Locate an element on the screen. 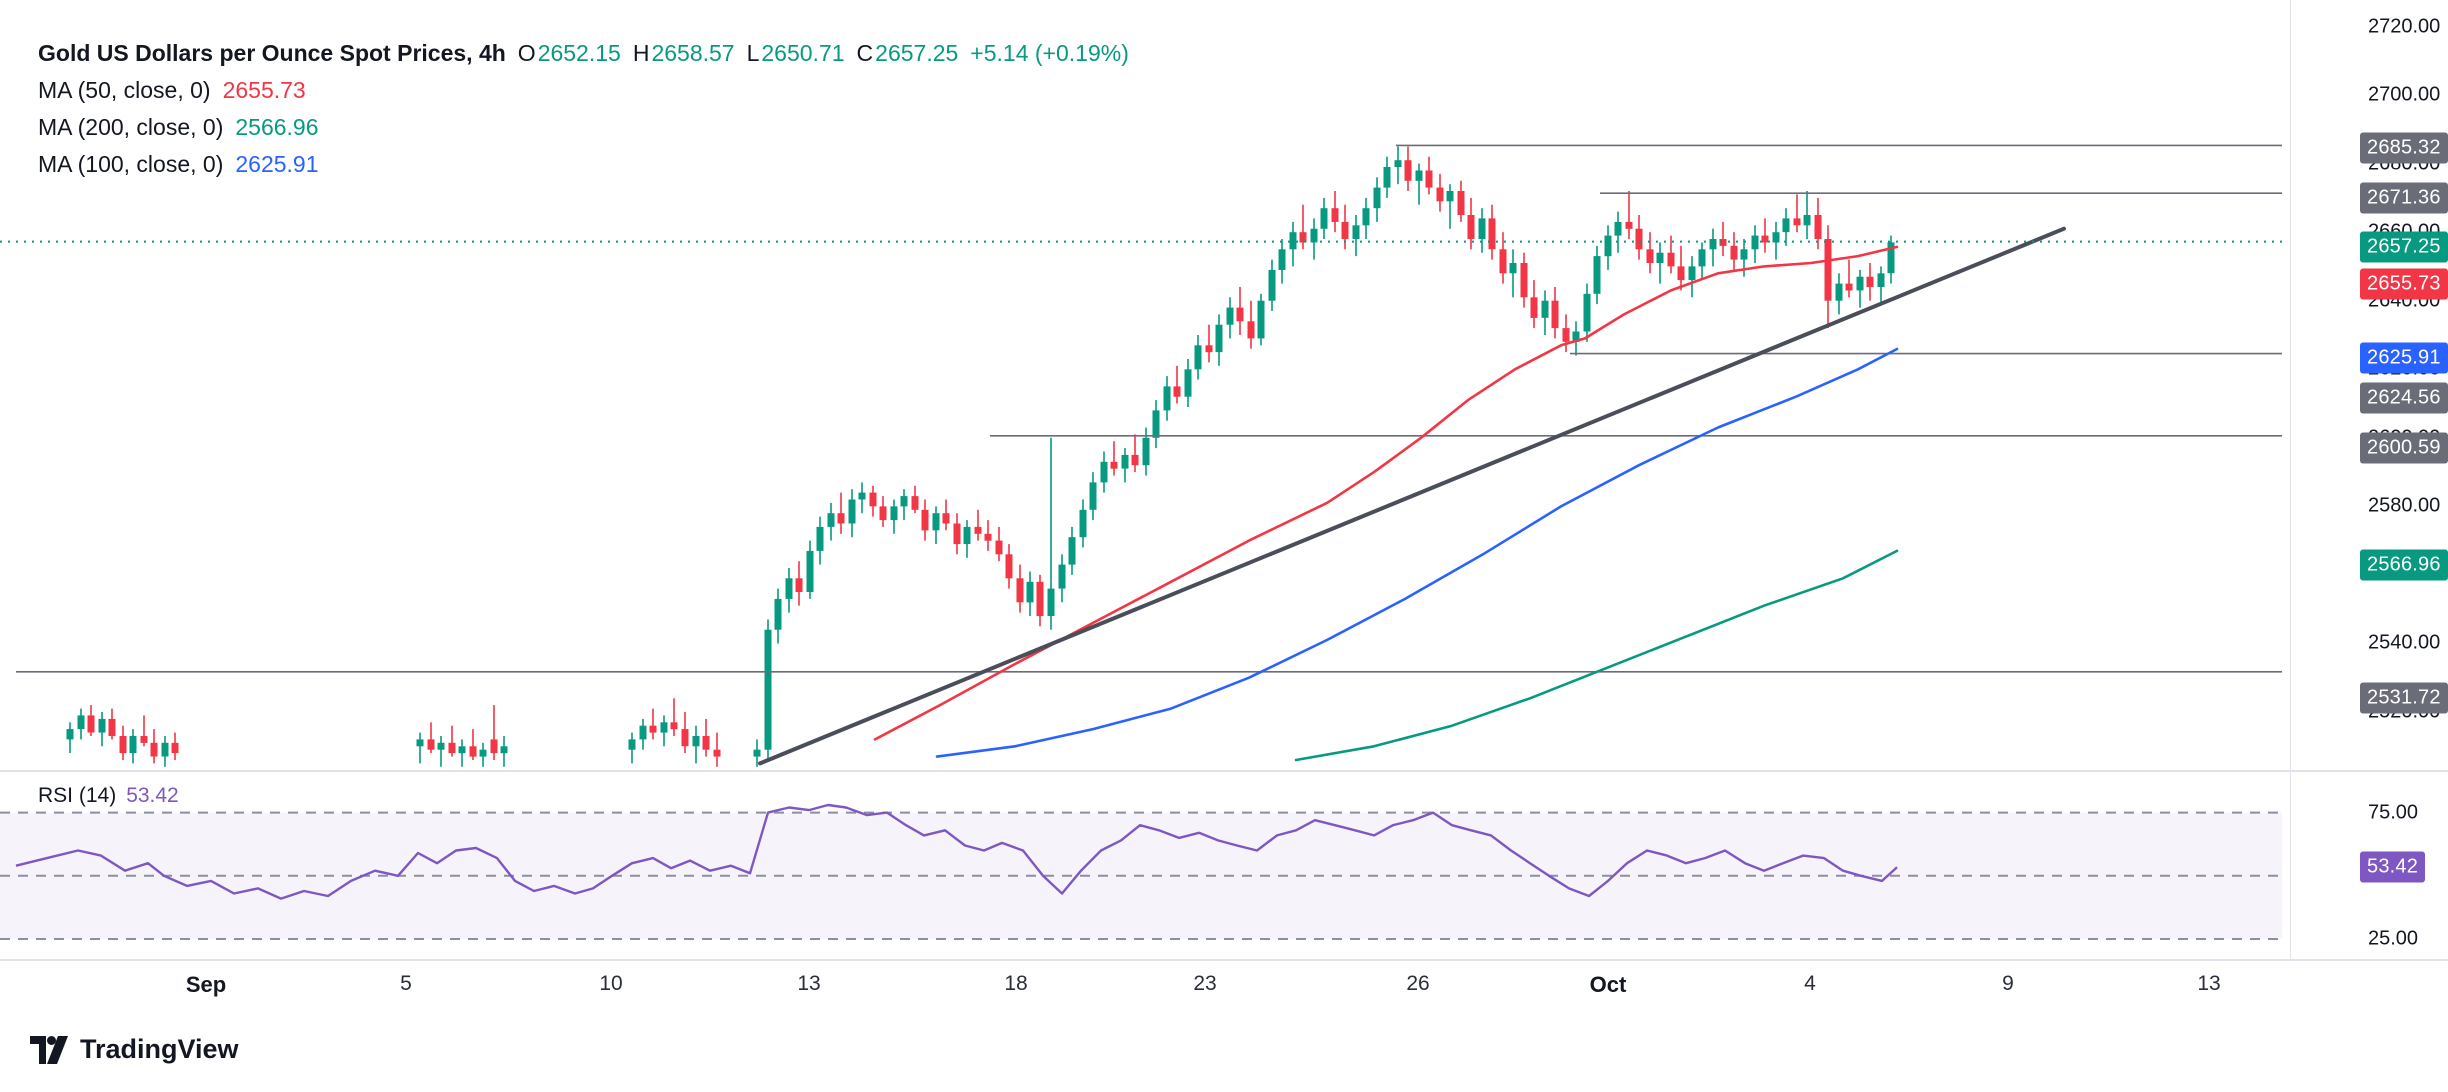 The height and width of the screenshot is (1092, 2448). price-axis-badge: 2657.25 is located at coordinates (2404, 247).